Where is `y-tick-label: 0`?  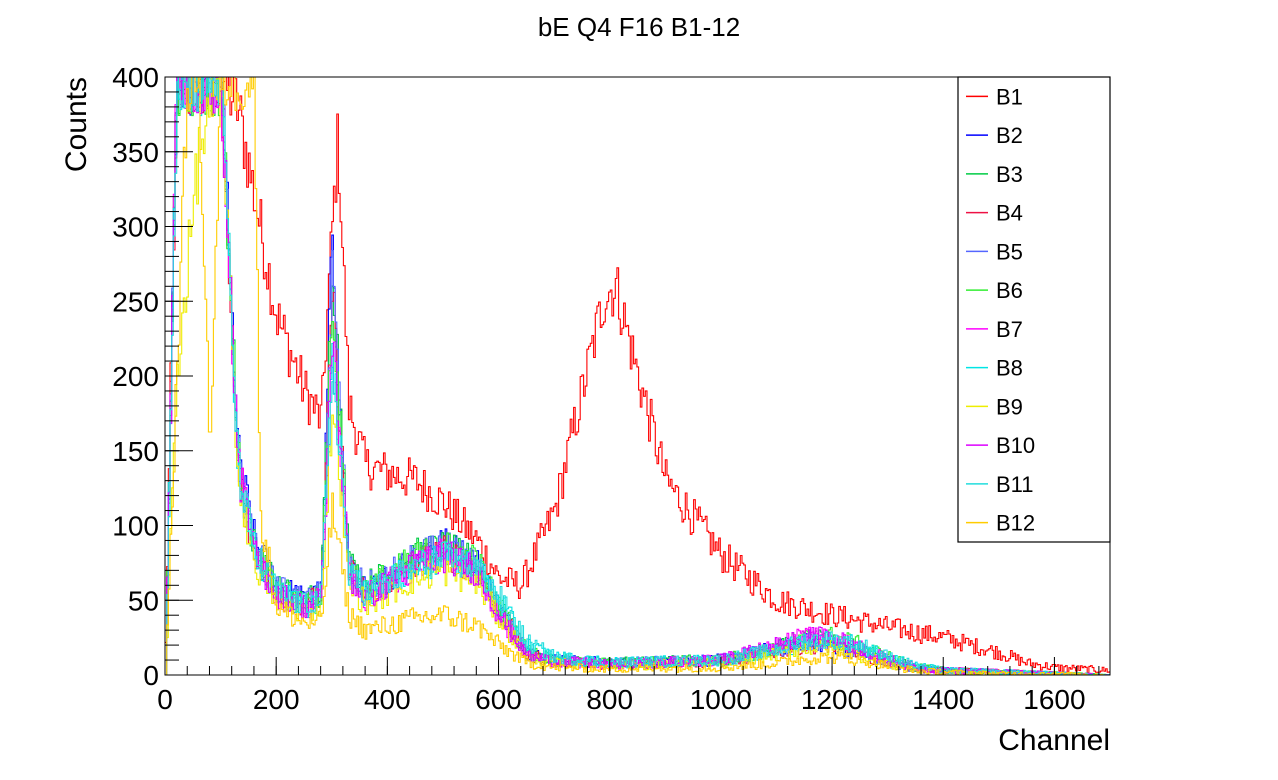
y-tick-label: 0 is located at coordinates (151, 675).